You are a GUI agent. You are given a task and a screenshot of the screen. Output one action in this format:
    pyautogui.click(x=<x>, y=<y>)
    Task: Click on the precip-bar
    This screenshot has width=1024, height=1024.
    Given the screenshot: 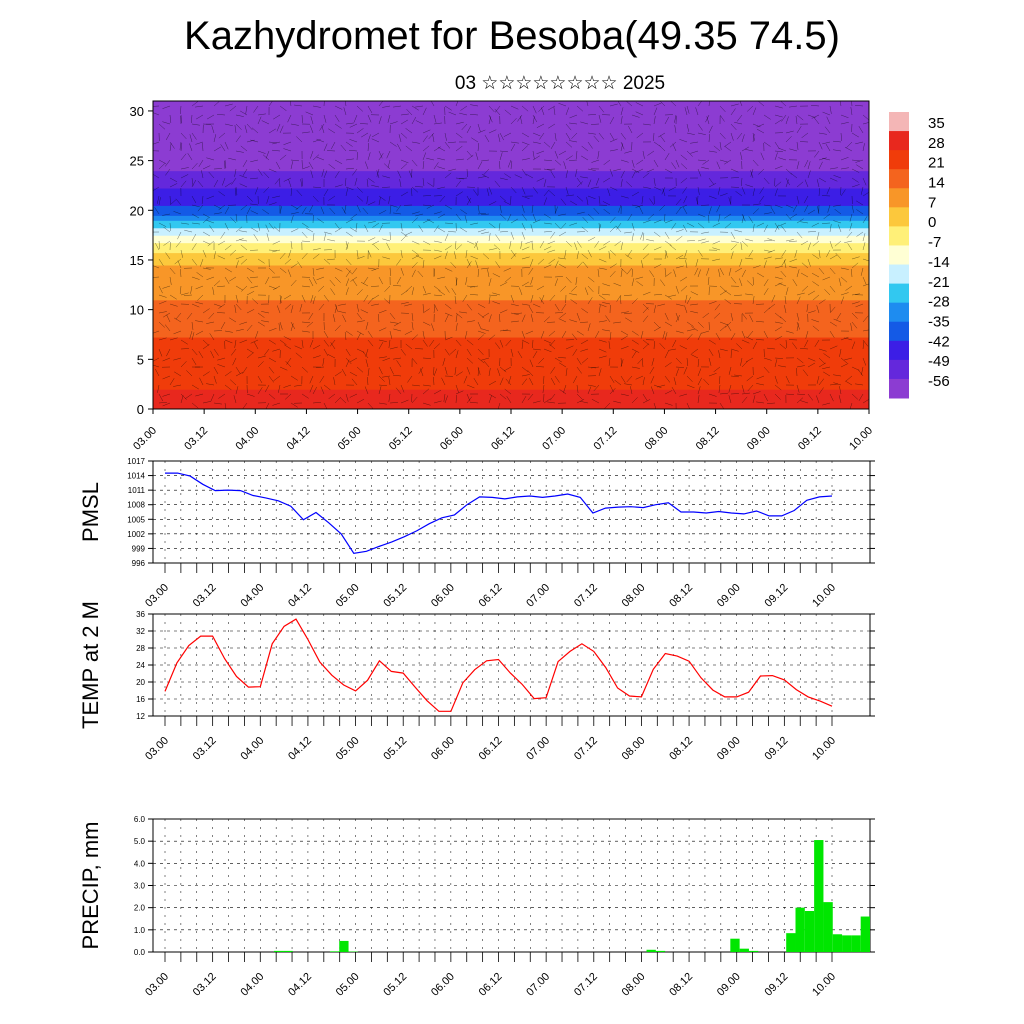 What is the action you would take?
    pyautogui.click(x=344, y=946)
    